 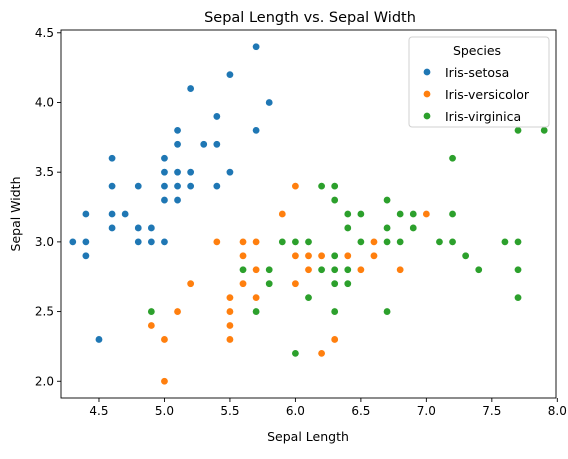 What do you see at coordinates (477, 72) in the screenshot?
I see `legend-label: Iris-setosa` at bounding box center [477, 72].